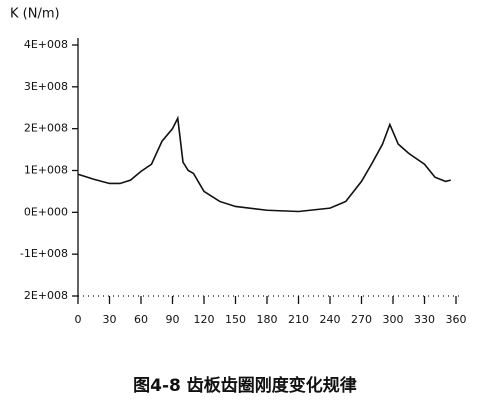  What do you see at coordinates (424, 319) in the screenshot?
I see `x-tick-label: 330` at bounding box center [424, 319].